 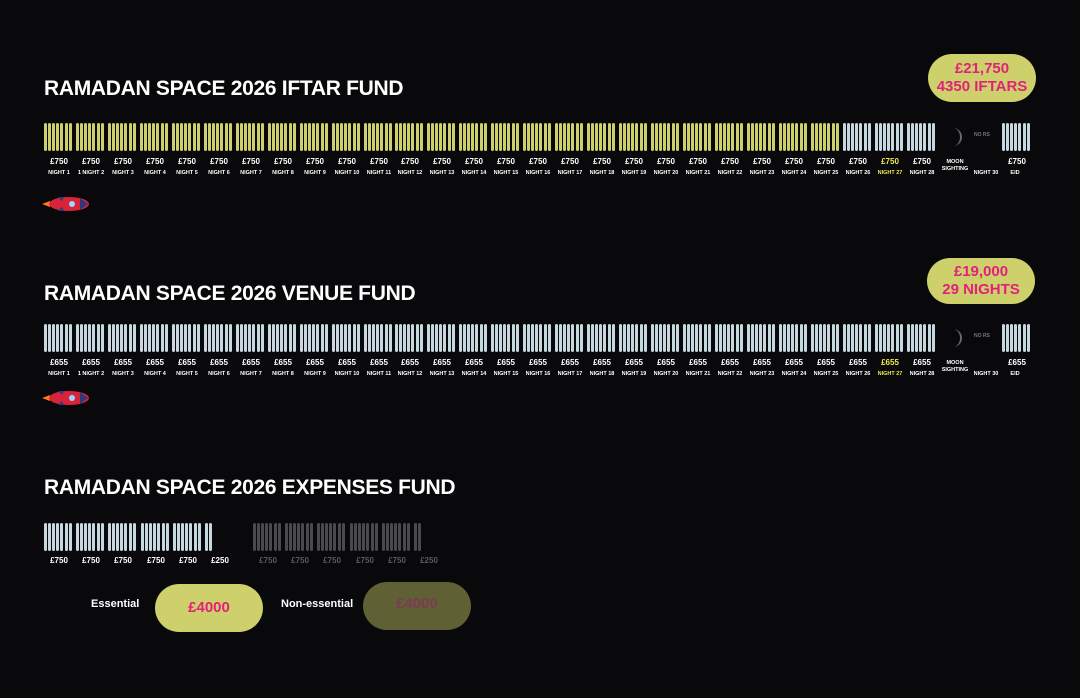 What do you see at coordinates (1017, 362) in the screenshot?
I see `eid-price: £655` at bounding box center [1017, 362].